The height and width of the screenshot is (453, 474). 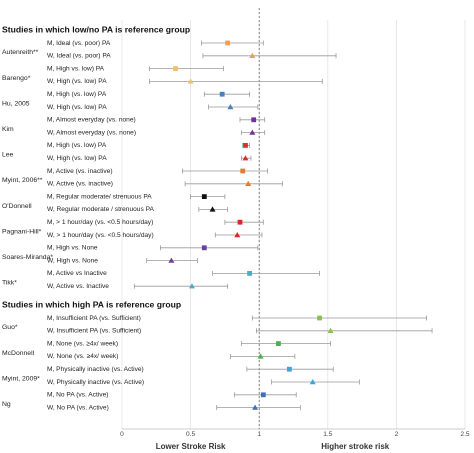 I want to click on study-name: Tikk*, so click(x=9, y=283).